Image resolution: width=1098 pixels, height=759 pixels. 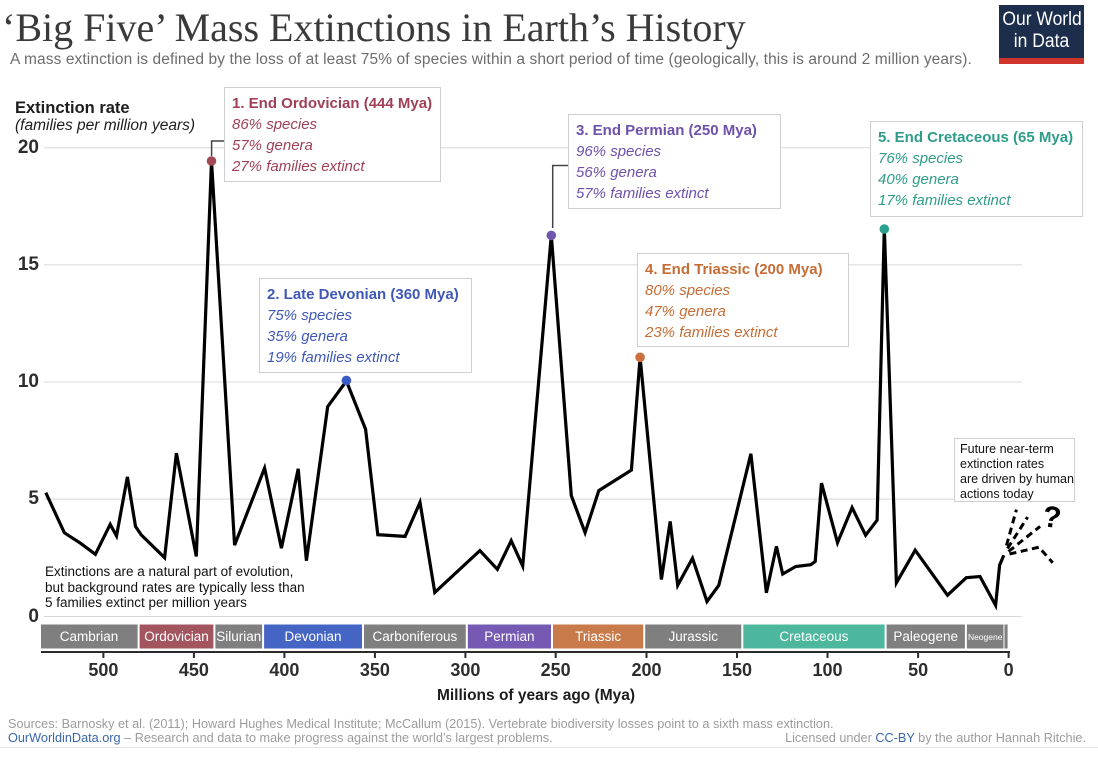 What do you see at coordinates (415, 636) in the screenshot?
I see `svg-text: Carboniferous` at bounding box center [415, 636].